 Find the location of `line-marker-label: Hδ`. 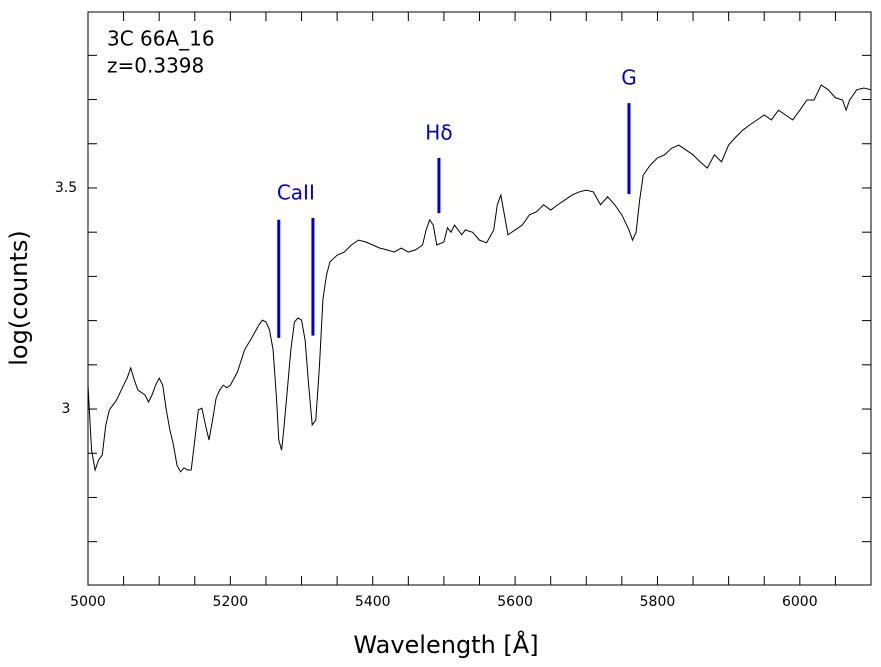

line-marker-label: Hδ is located at coordinates (438, 132).